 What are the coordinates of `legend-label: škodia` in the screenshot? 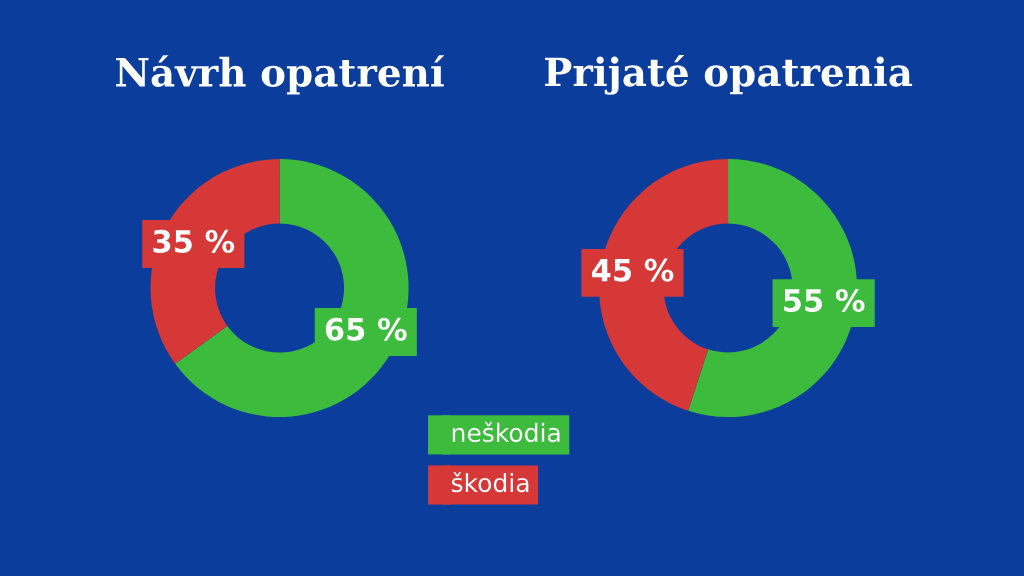 It's located at (490, 482).